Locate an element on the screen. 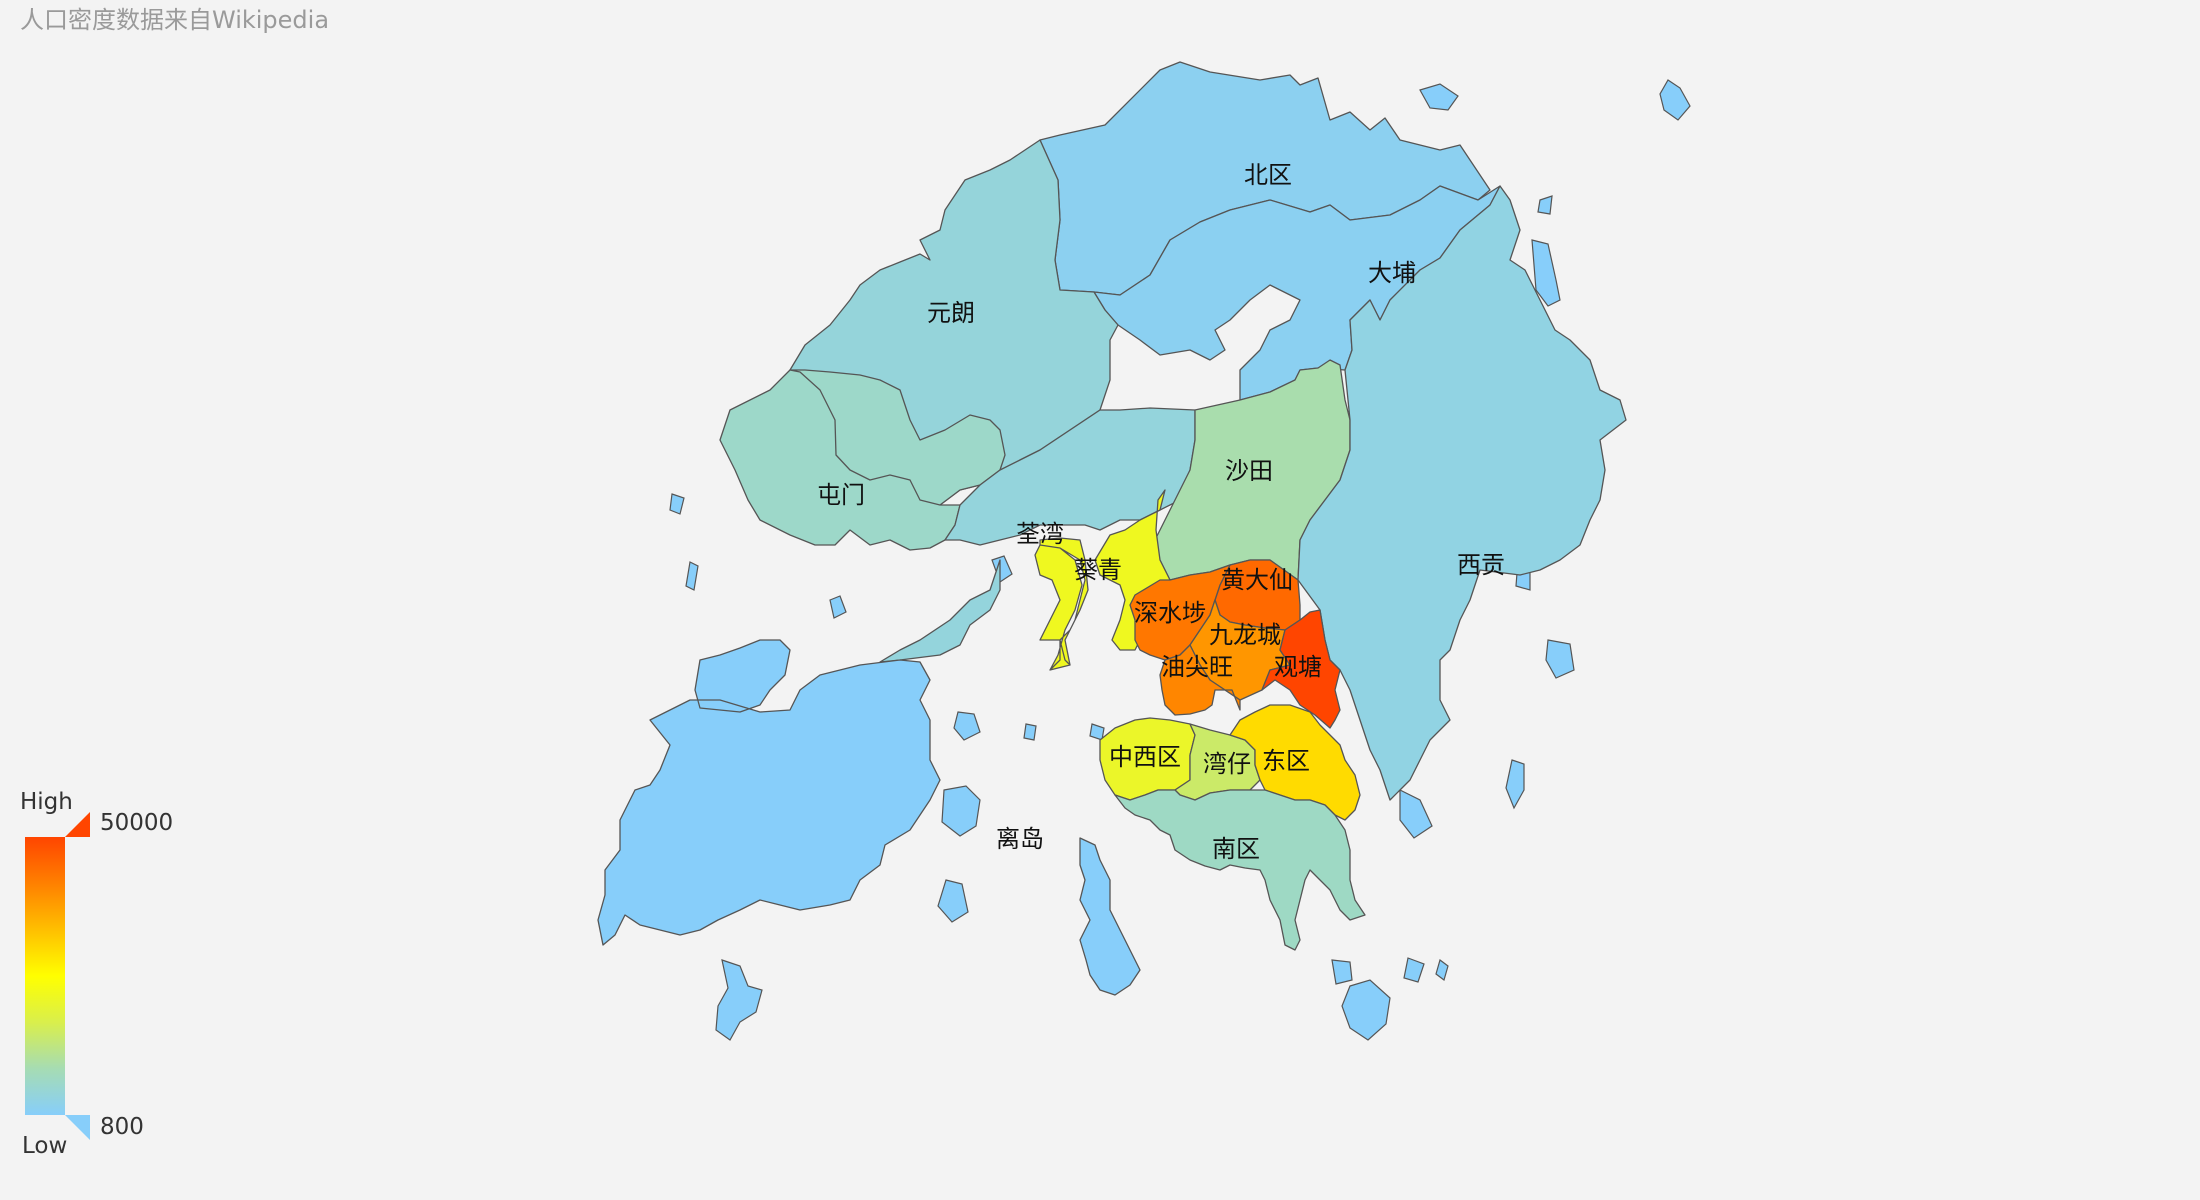 This screenshot has height=1200, width=2200. map-subtitle: 人口密度数据来自Wikipedia is located at coordinates (175, 20).